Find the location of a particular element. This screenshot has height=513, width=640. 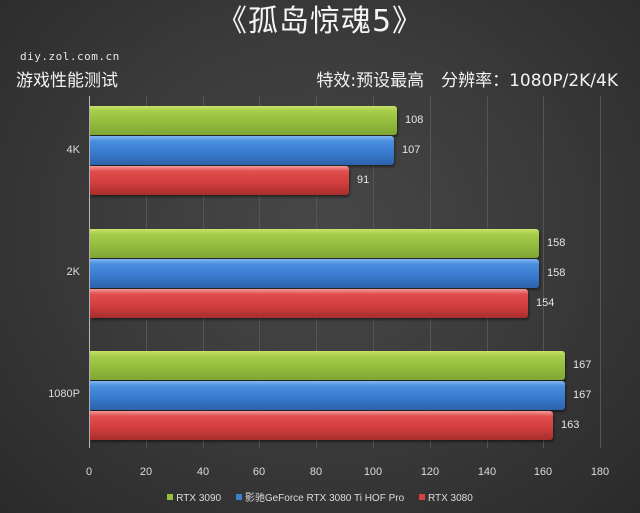

legend-swatch-green-icon is located at coordinates (170, 497).